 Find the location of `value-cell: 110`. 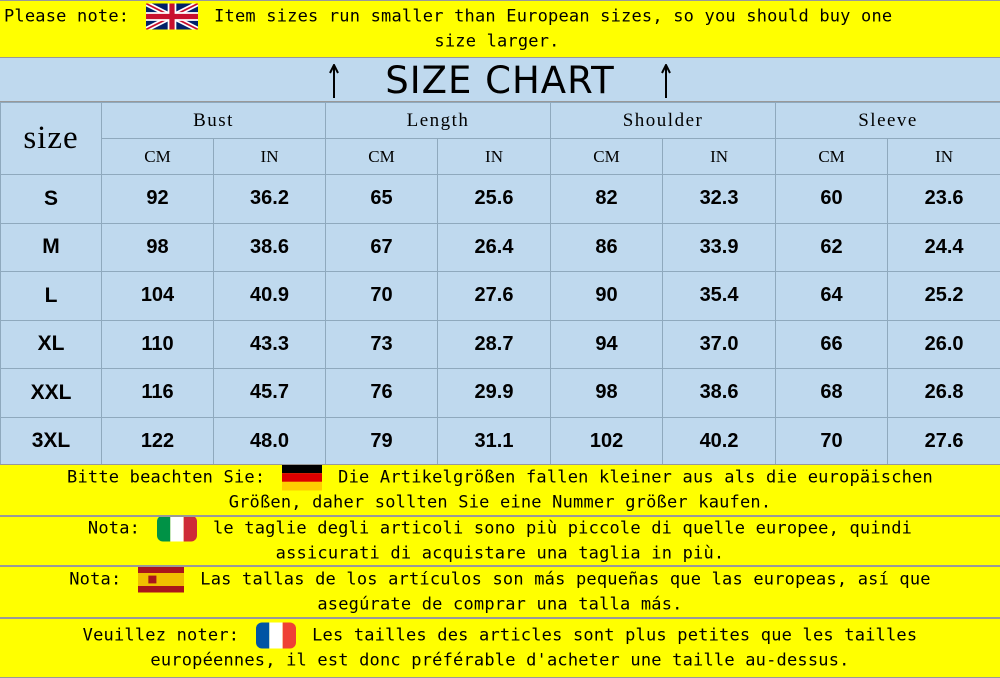

value-cell: 110 is located at coordinates (157, 344).